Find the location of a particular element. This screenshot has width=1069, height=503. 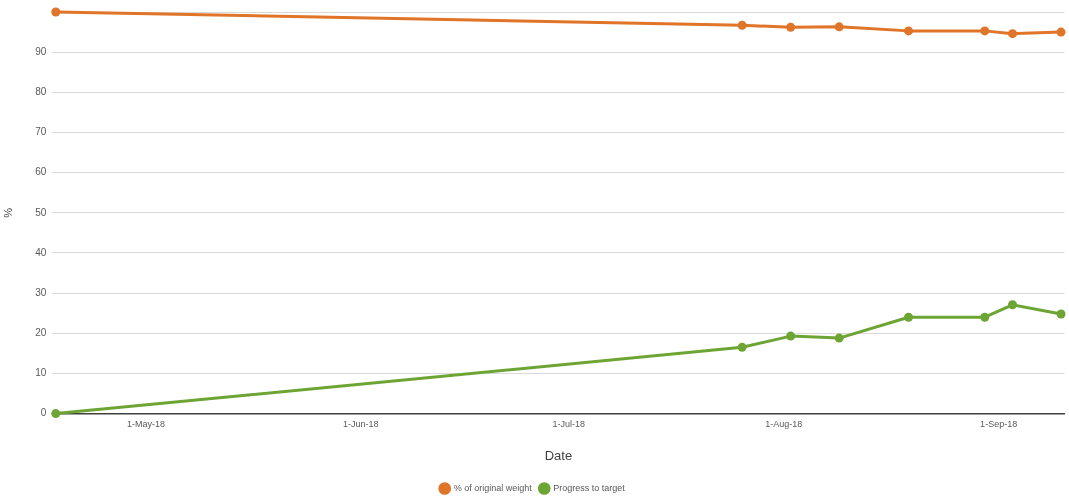

x-tick-label: 1-Aug-18 is located at coordinates (784, 424).